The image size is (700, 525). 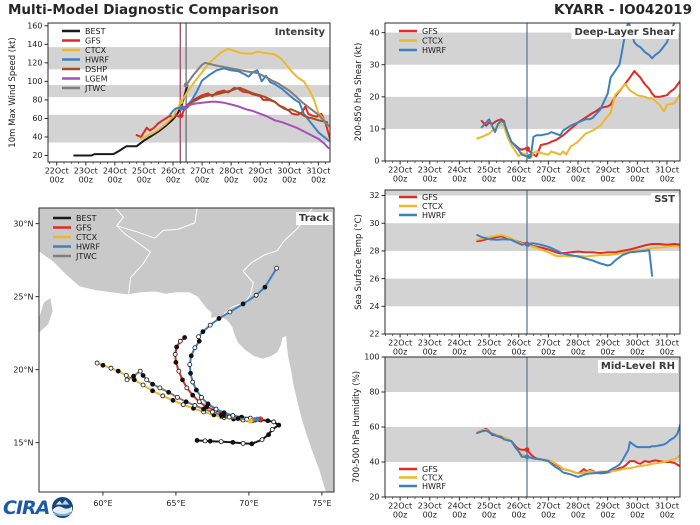 I want to click on cira-logo: CIRA, so click(x=38, y=507).